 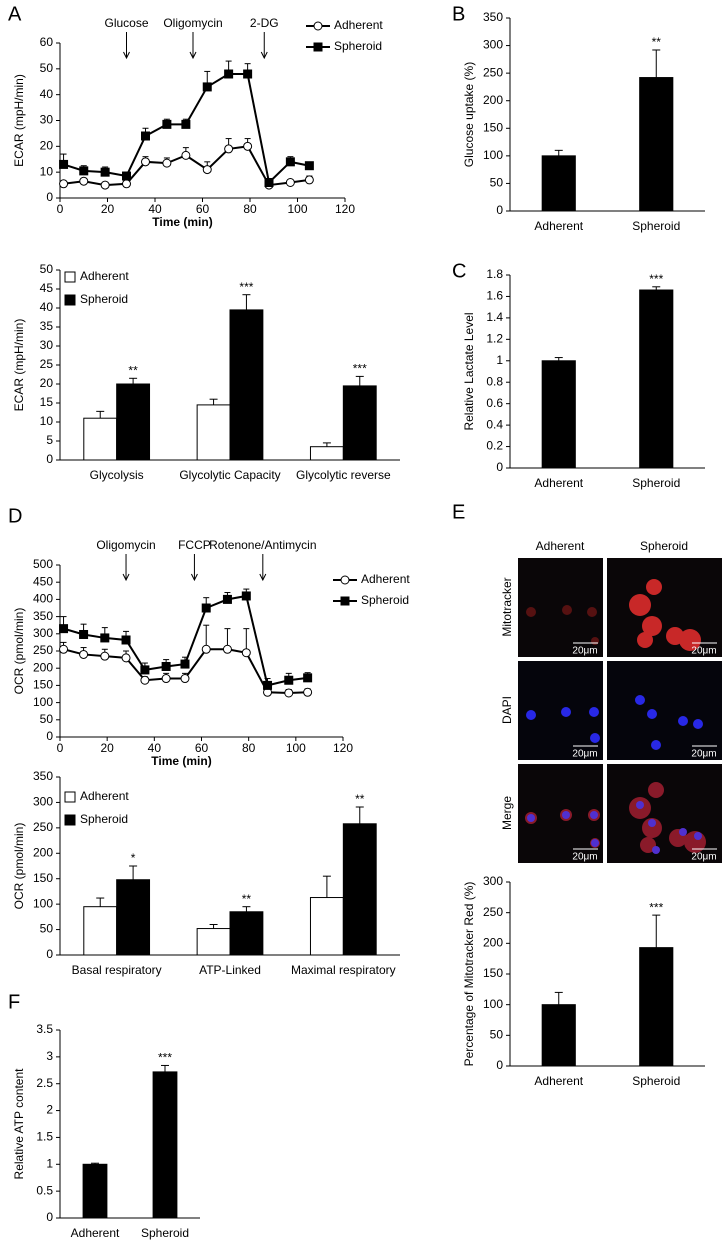 What do you see at coordinates (15, 516) in the screenshot?
I see `panel-letter: D` at bounding box center [15, 516].